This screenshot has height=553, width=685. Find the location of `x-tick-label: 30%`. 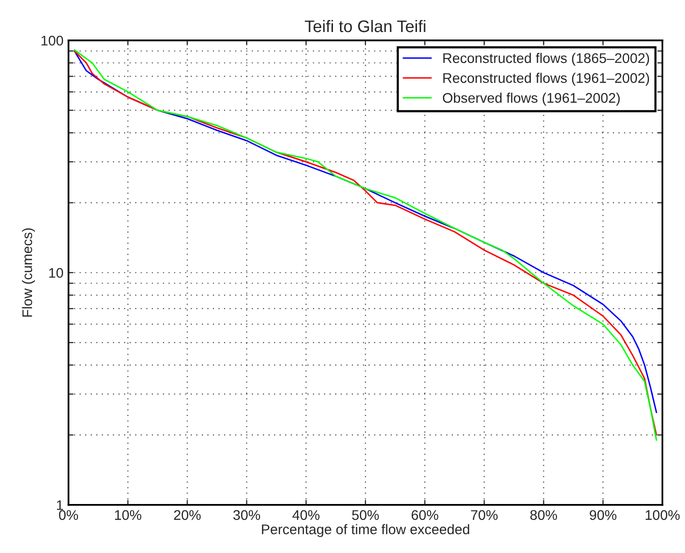

x-tick-label: 30% is located at coordinates (246, 515).